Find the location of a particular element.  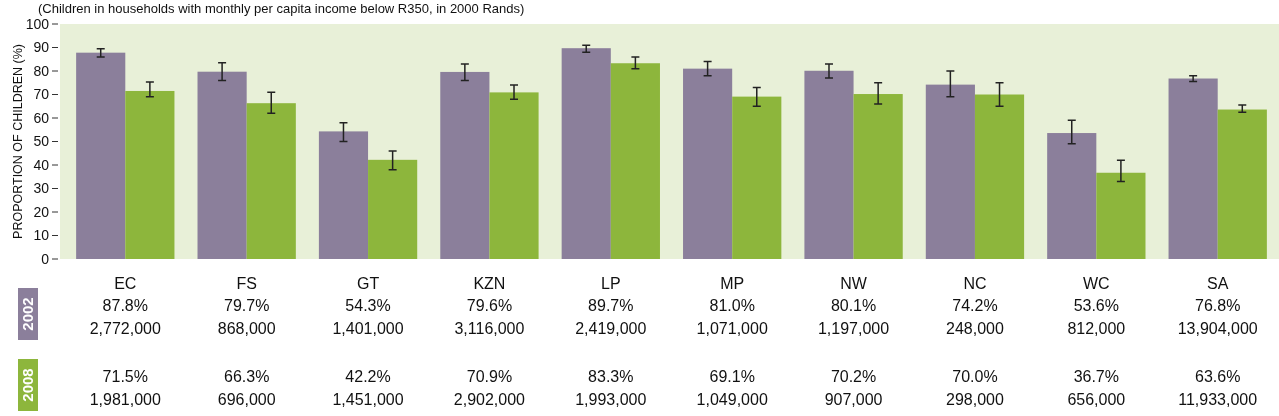

y-tick-label: 80 is located at coordinates (41, 70).